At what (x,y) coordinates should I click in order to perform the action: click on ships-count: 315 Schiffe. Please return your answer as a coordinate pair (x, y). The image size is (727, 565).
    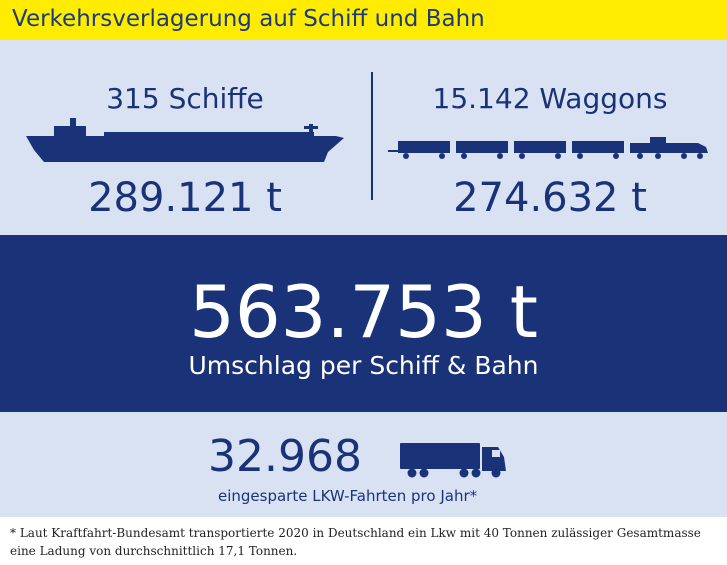
    Looking at the image, I should click on (185, 98).